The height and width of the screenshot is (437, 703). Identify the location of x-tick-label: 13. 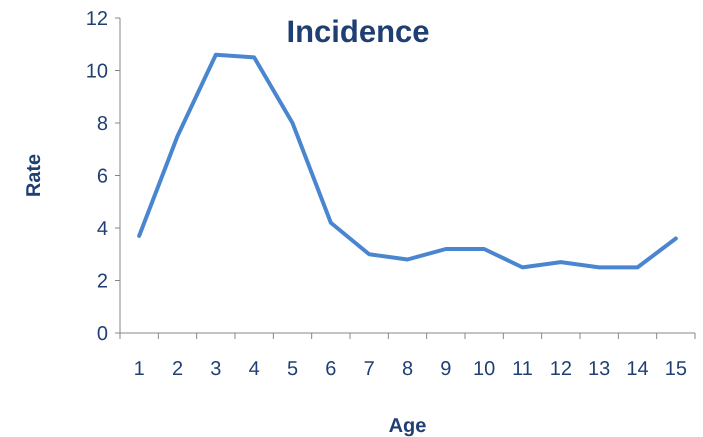
(599, 369).